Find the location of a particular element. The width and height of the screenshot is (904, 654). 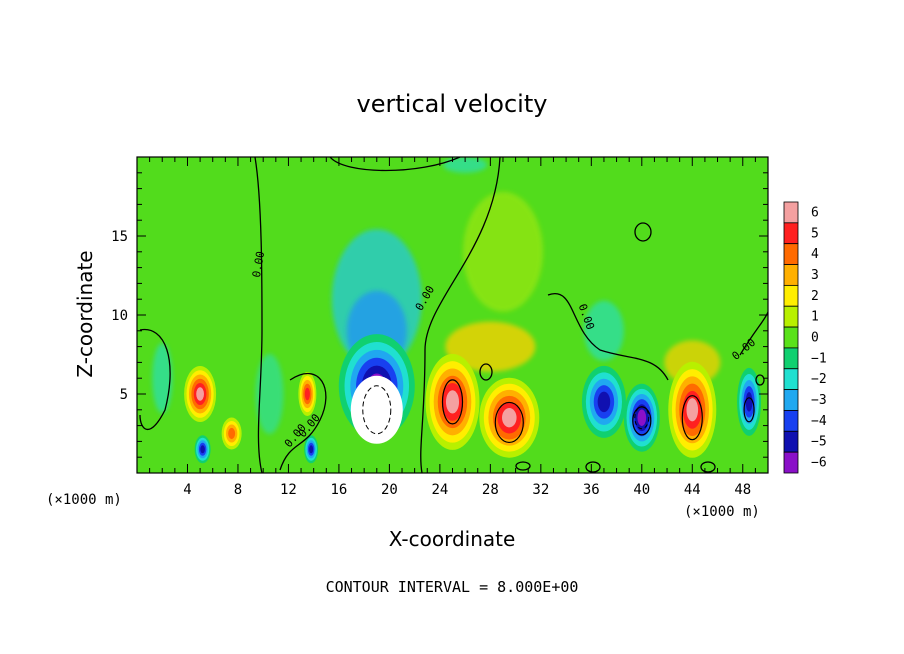

colorbar-label: −5 is located at coordinates (819, 442).